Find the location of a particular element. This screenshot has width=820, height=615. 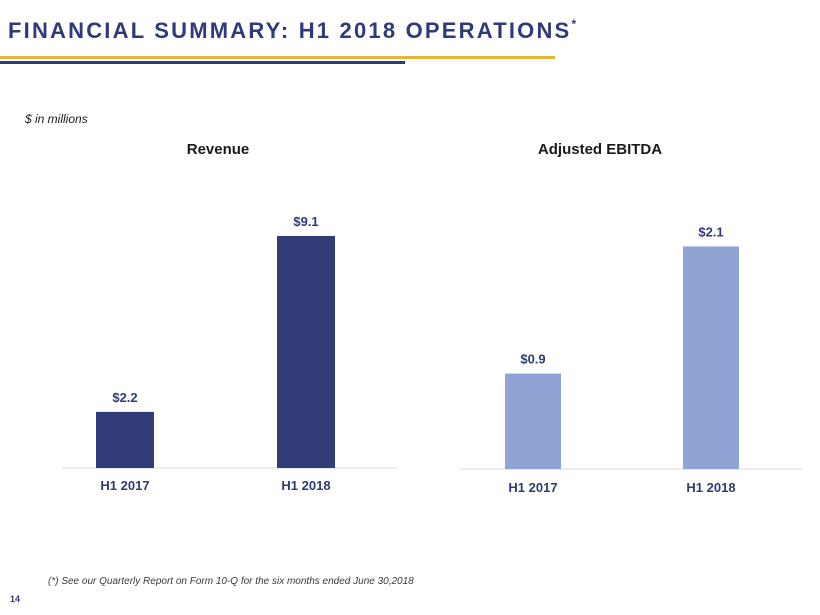

revenue-chart-title: Revenue is located at coordinates (218, 149).